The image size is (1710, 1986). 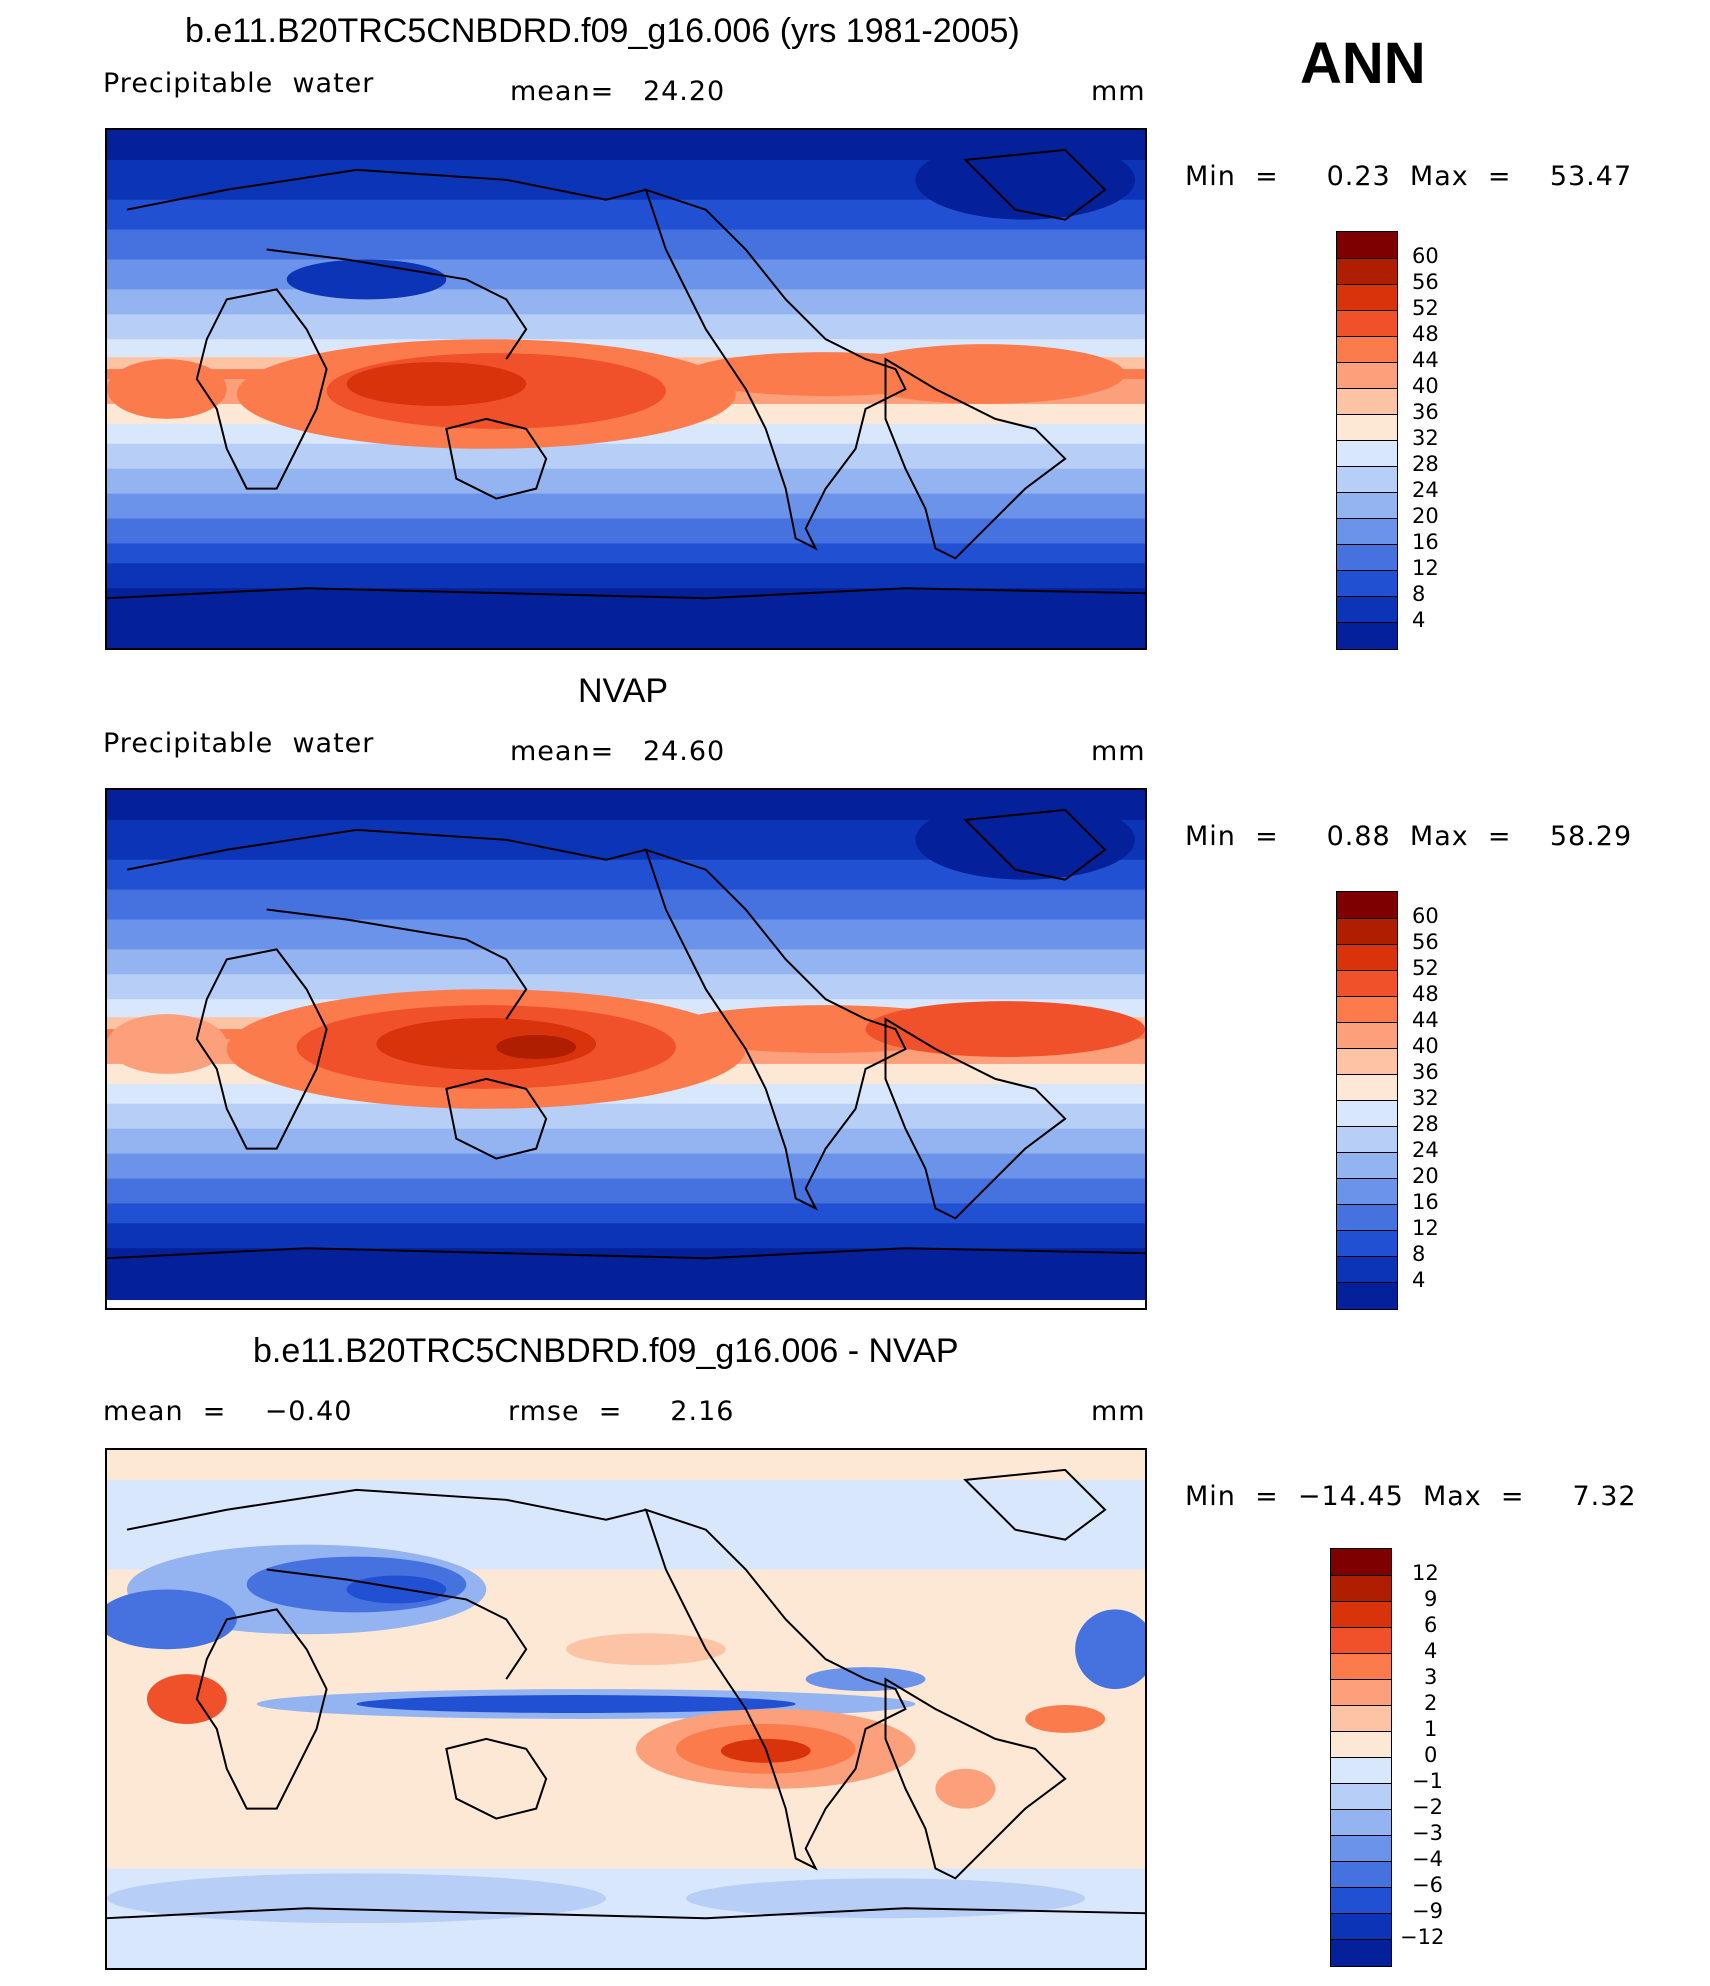 I want to click on colorbar-tick: 2, so click(x=1431, y=1703).